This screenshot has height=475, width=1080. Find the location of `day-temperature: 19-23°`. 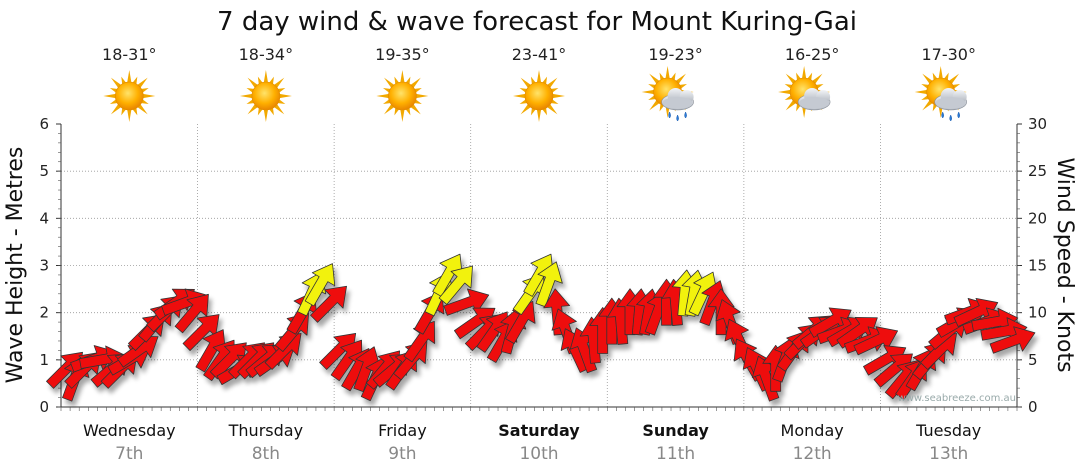

day-temperature: 19-23° is located at coordinates (675, 54).